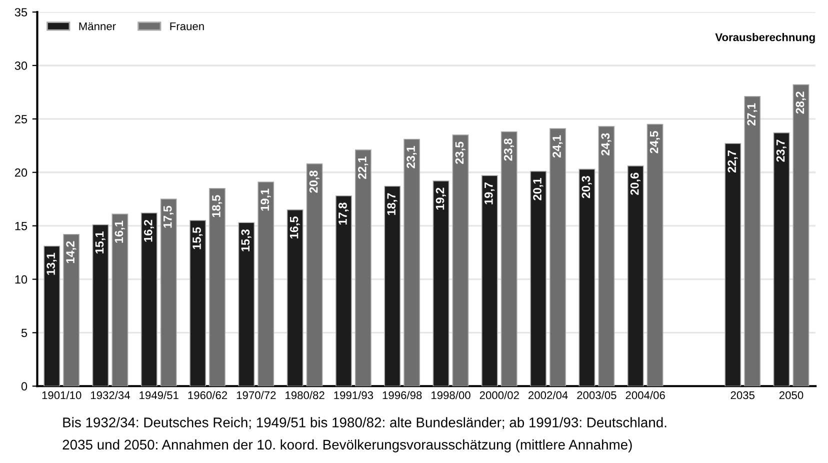 This screenshot has height=463, width=828. Describe the element at coordinates (347, 445) in the screenshot. I see `text: 2035 und 2050: Annahmen der 10. koord. Bevölkerungsvorausschätzung (mittlere Annahme)` at that location.